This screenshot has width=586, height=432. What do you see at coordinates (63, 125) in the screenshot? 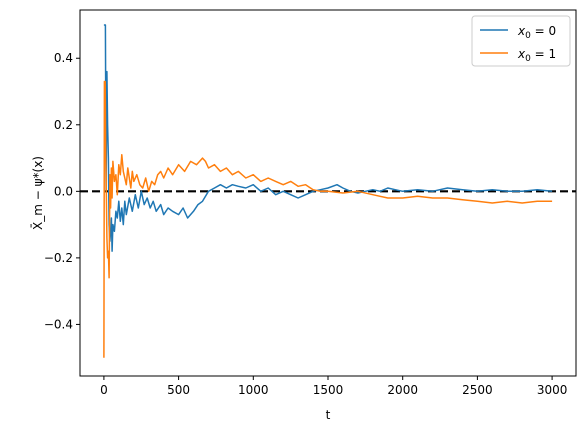
I see `y-tick-label: 0.2` at bounding box center [63, 125].